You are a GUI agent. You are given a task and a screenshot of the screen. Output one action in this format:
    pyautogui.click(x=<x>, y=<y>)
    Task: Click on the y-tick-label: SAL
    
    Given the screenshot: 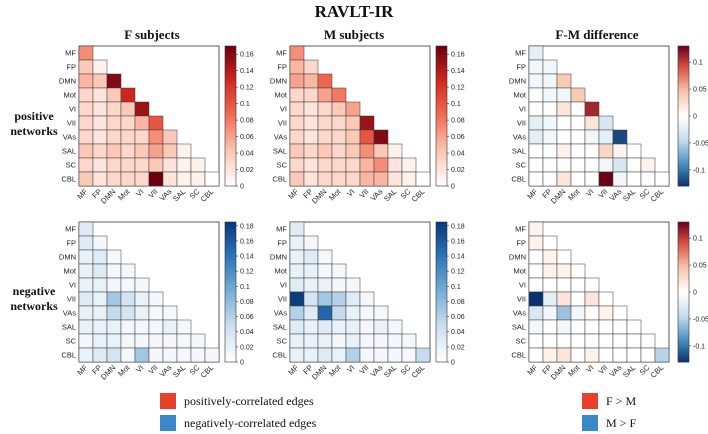 What is the action you would take?
    pyautogui.click(x=69, y=151)
    